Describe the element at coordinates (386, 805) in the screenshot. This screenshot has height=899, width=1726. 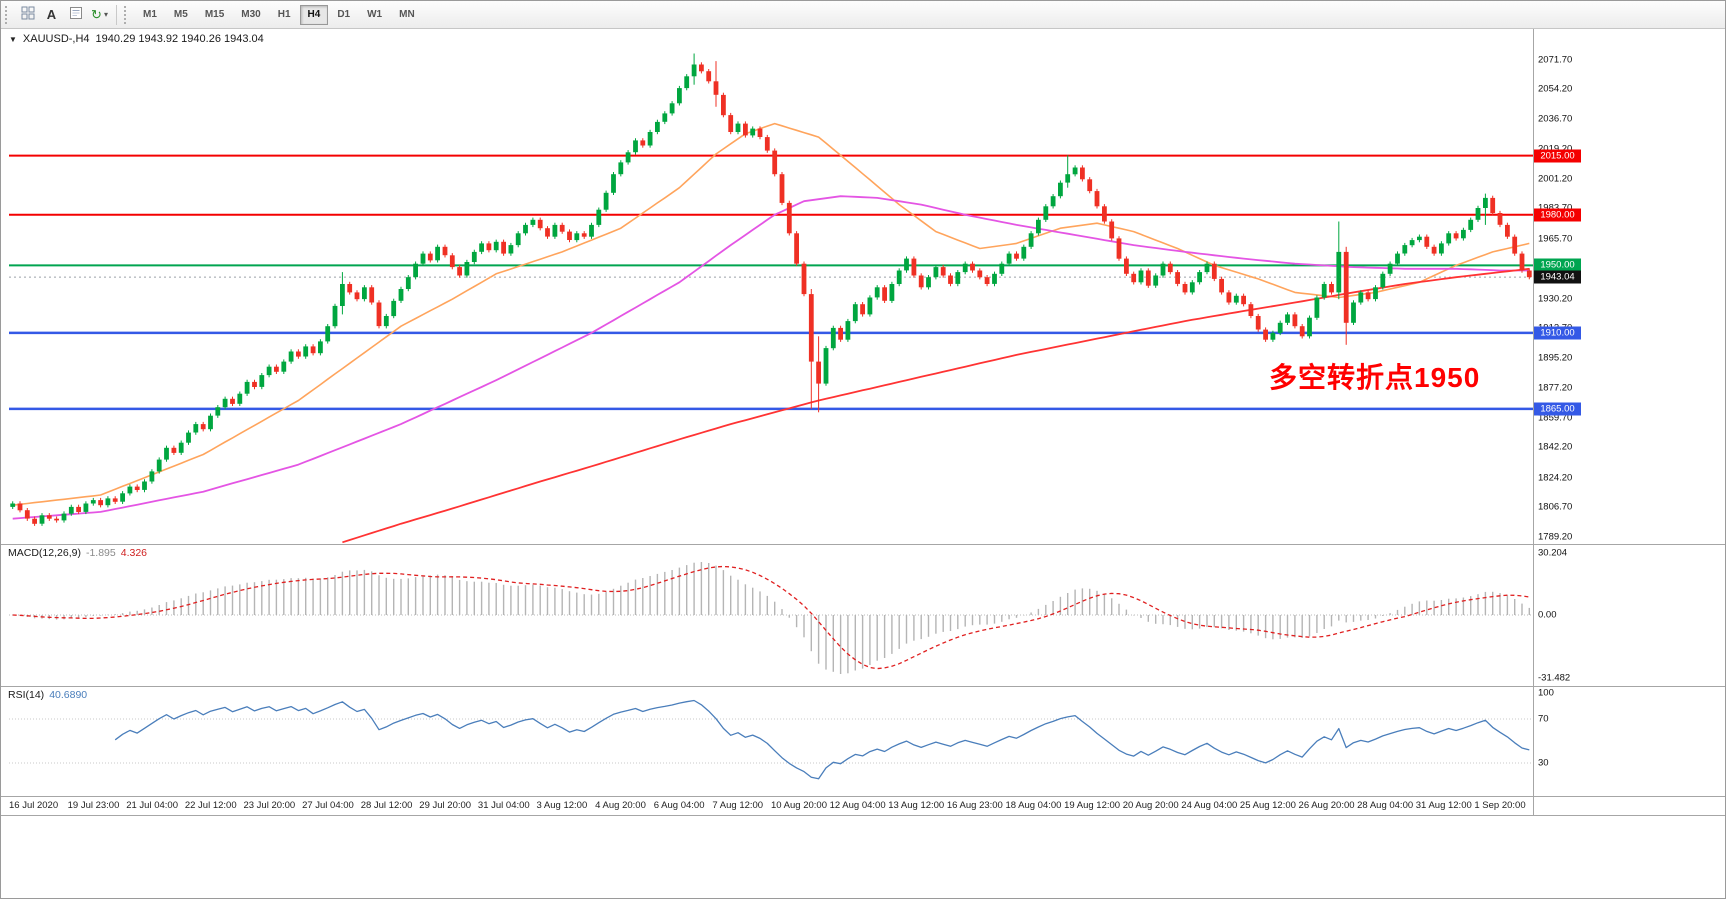
I see `time-axis-label: 28 Jul 12:00` at that location.